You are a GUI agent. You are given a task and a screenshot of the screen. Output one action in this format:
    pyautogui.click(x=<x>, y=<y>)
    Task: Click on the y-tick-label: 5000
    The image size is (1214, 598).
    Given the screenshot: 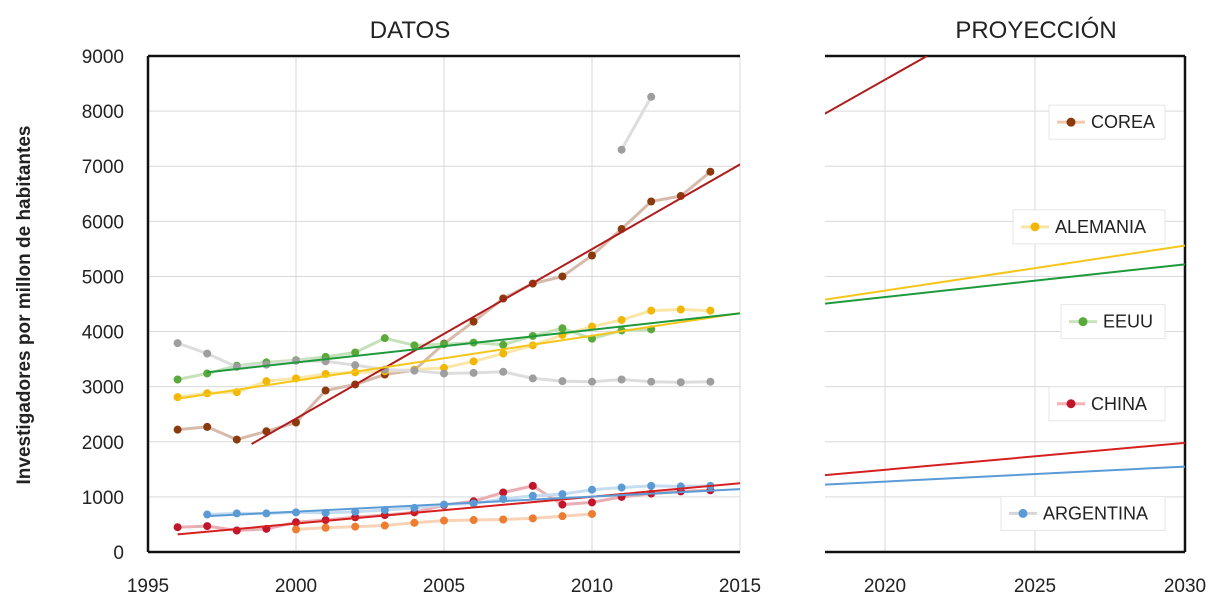 What is the action you would take?
    pyautogui.click(x=103, y=277)
    